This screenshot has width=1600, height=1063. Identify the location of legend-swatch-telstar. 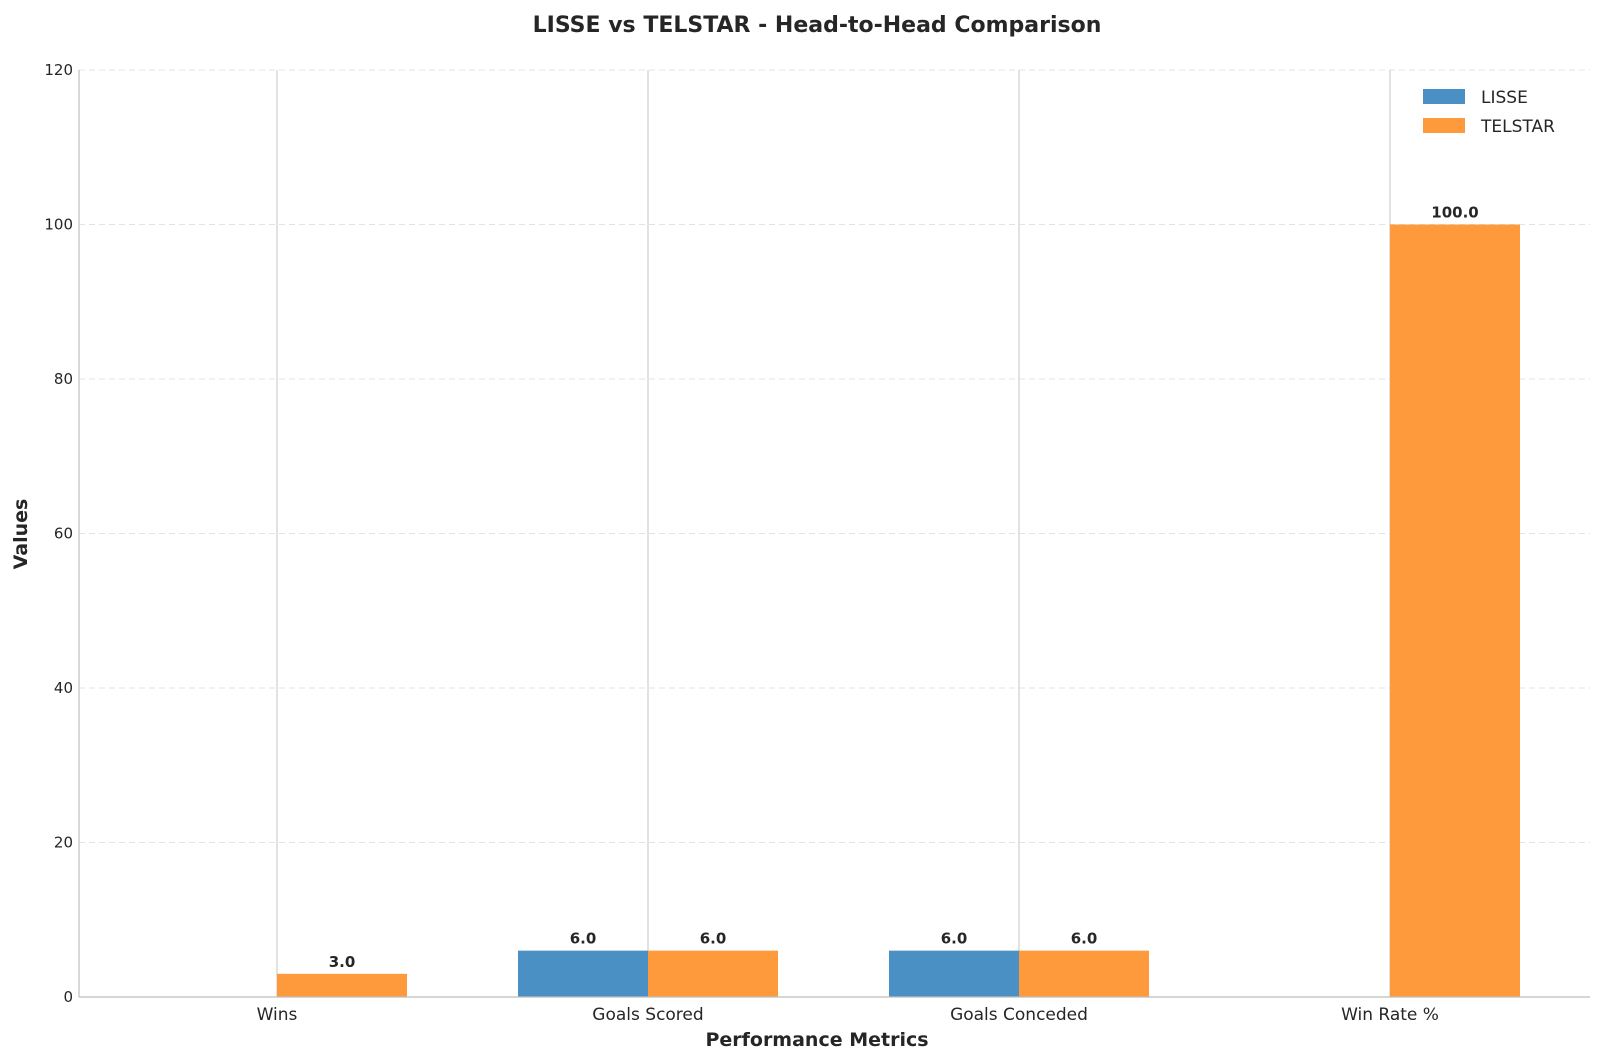
(1444, 125).